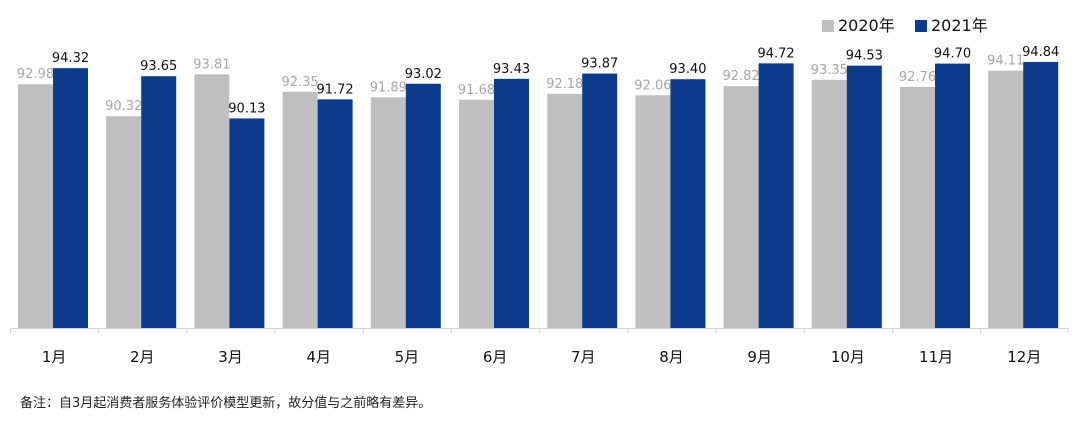 This screenshot has height=422, width=1080. I want to click on x-tick-label: 10月, so click(848, 357).